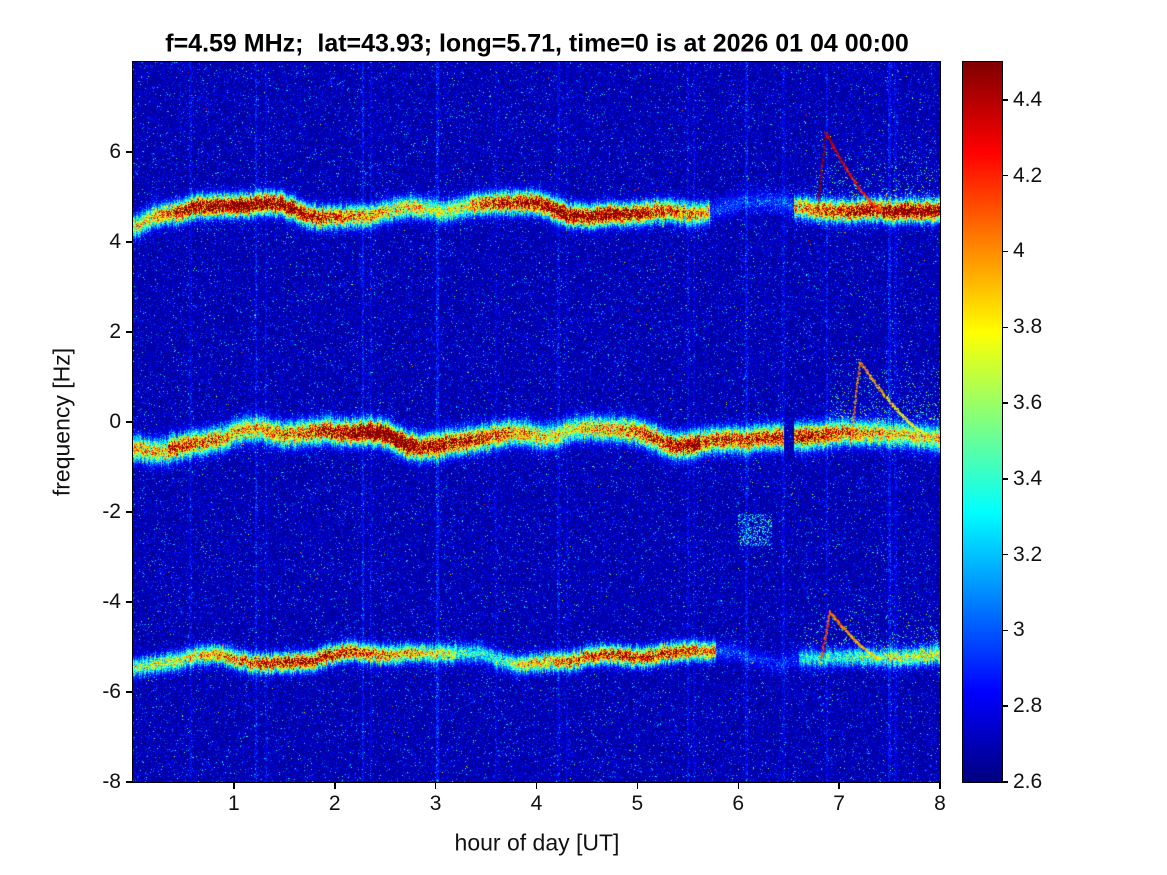 The width and height of the screenshot is (1167, 875). I want to click on y-tick-label: 6, so click(115, 151).